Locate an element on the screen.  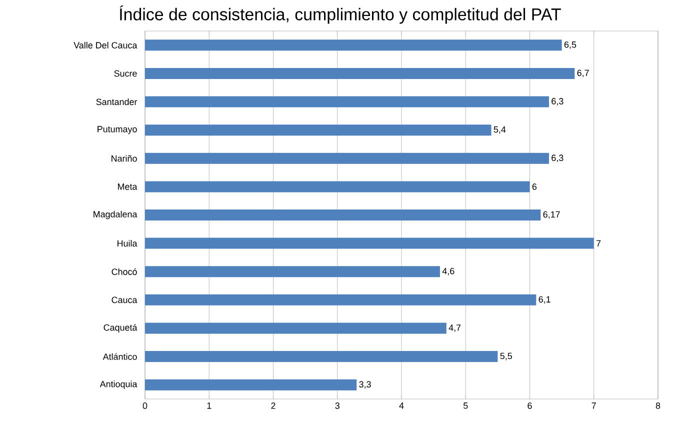
x-tick-label: 0 is located at coordinates (145, 405).